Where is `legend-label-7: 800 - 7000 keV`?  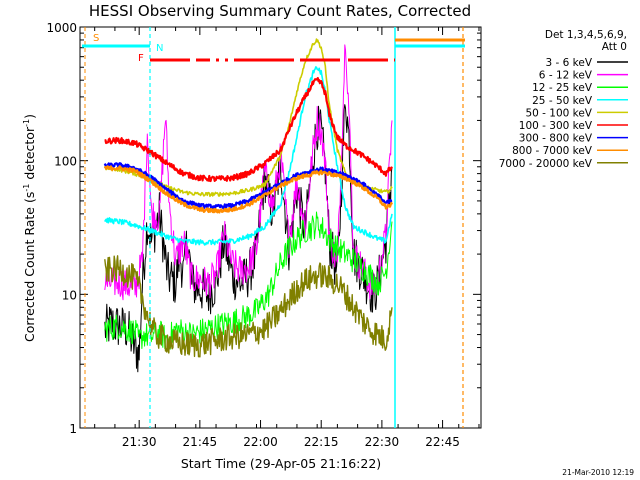
legend-label-7: 800 - 7000 keV is located at coordinates (552, 151).